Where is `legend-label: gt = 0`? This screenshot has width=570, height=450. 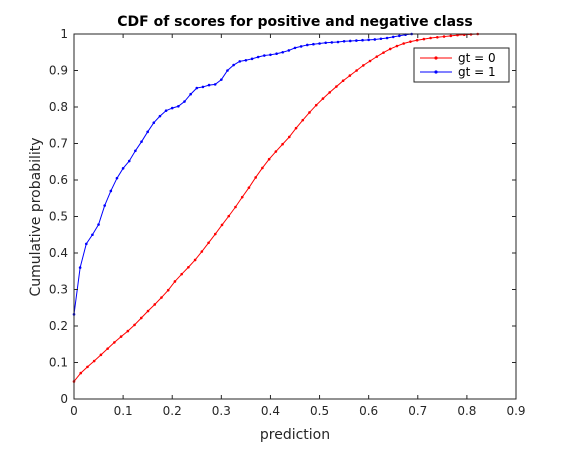 legend-label: gt = 0 is located at coordinates (477, 58).